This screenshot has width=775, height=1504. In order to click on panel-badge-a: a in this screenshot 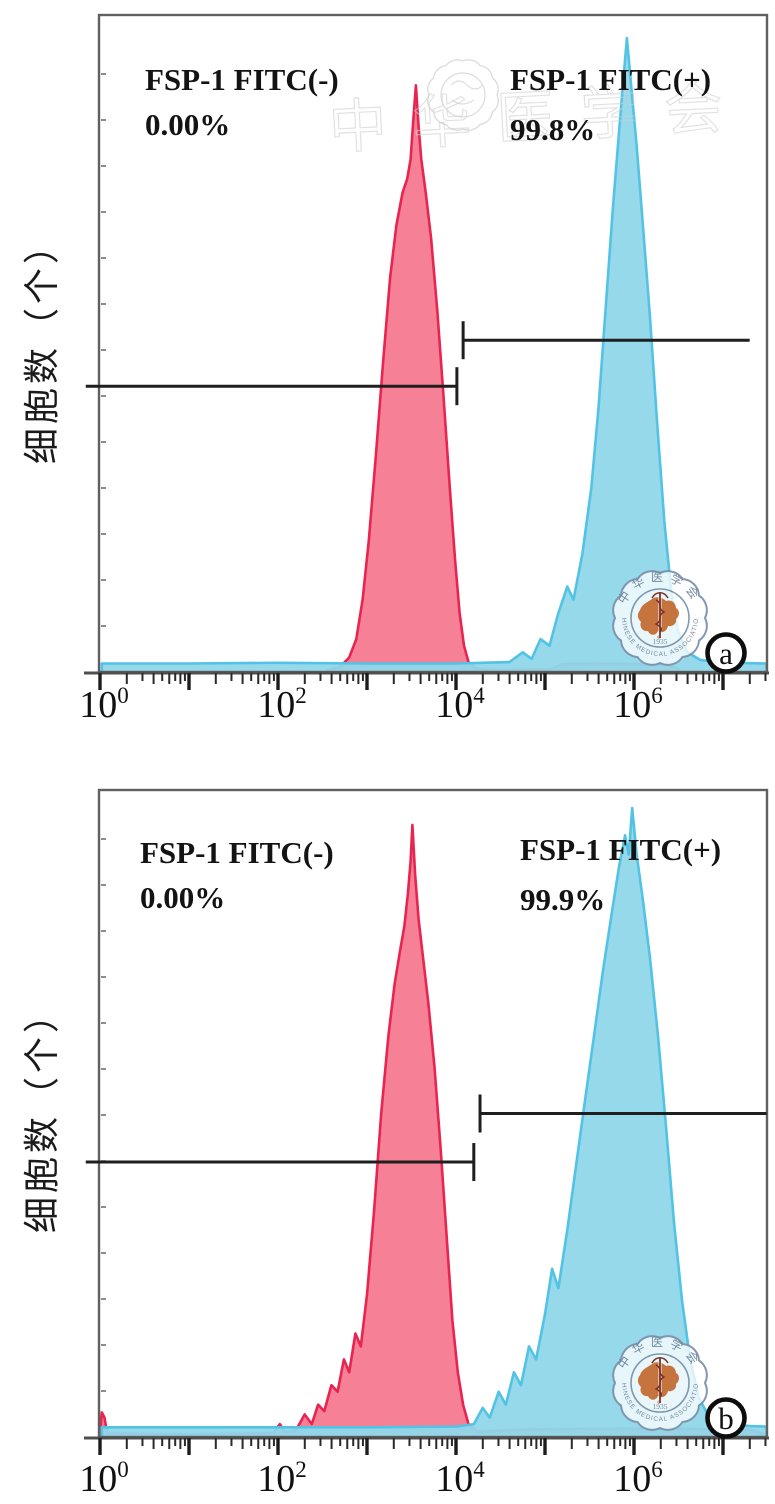, I will do `click(726, 653)`.